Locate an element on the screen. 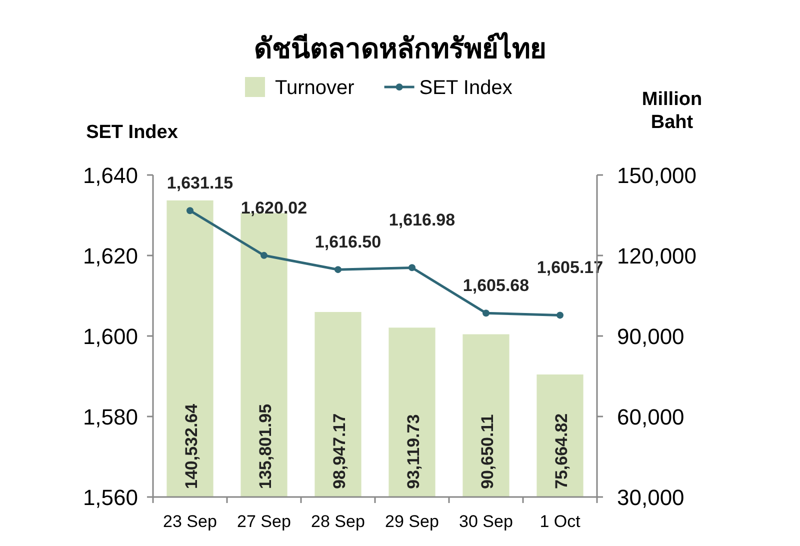 This screenshot has height=546, width=800. y-tick-label: 1,640 is located at coordinates (110, 175).